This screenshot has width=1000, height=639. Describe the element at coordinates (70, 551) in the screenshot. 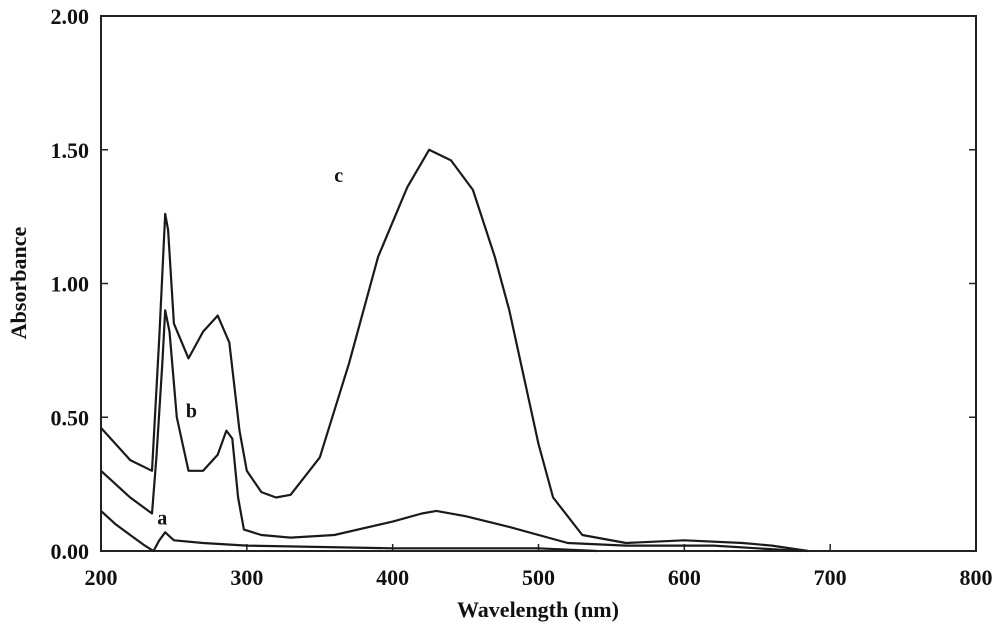

I see `y-tick-label: 0.00` at that location.